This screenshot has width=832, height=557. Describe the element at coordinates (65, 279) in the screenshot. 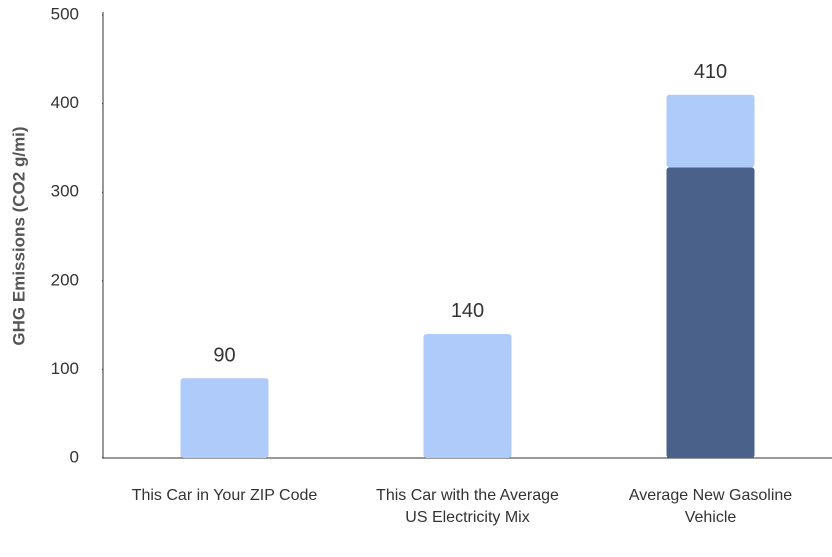

I see `y-tick-label: 200` at that location.